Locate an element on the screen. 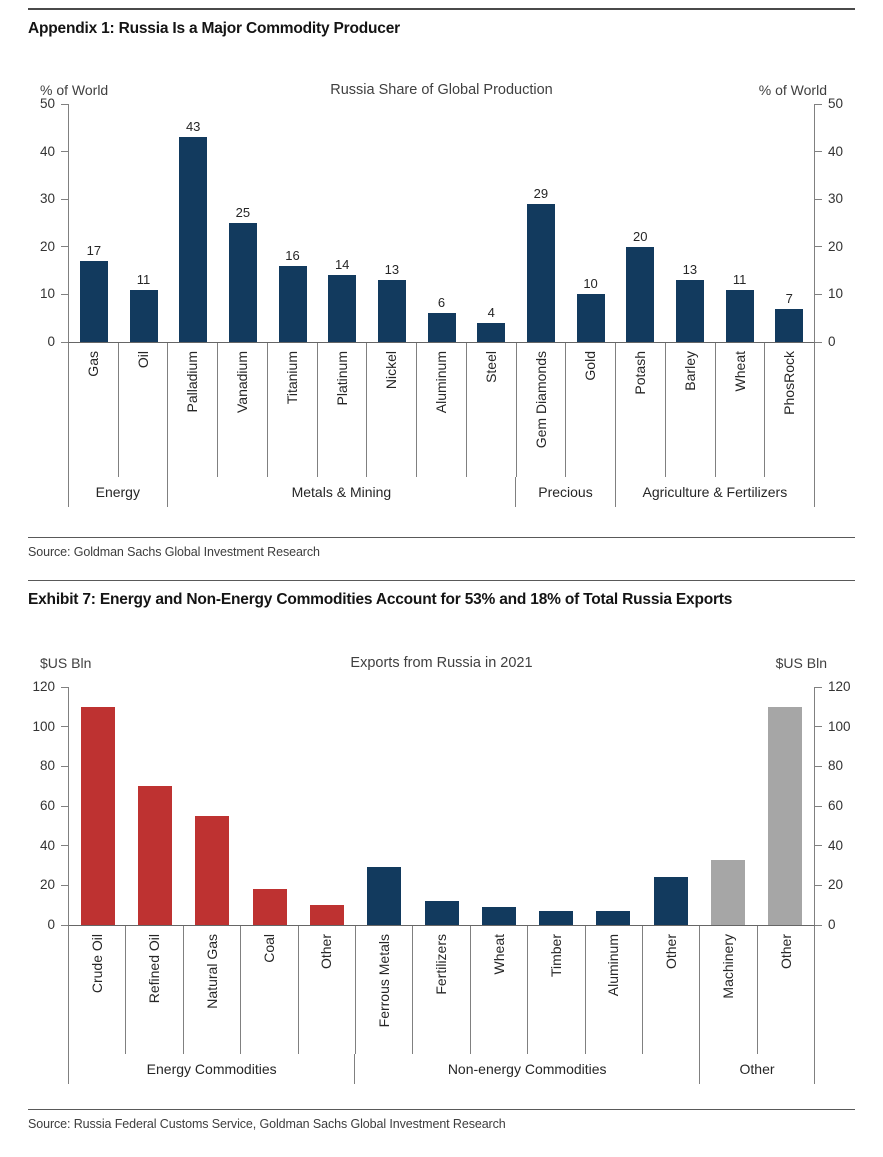  bar-slot-timber is located at coordinates (556, 918).